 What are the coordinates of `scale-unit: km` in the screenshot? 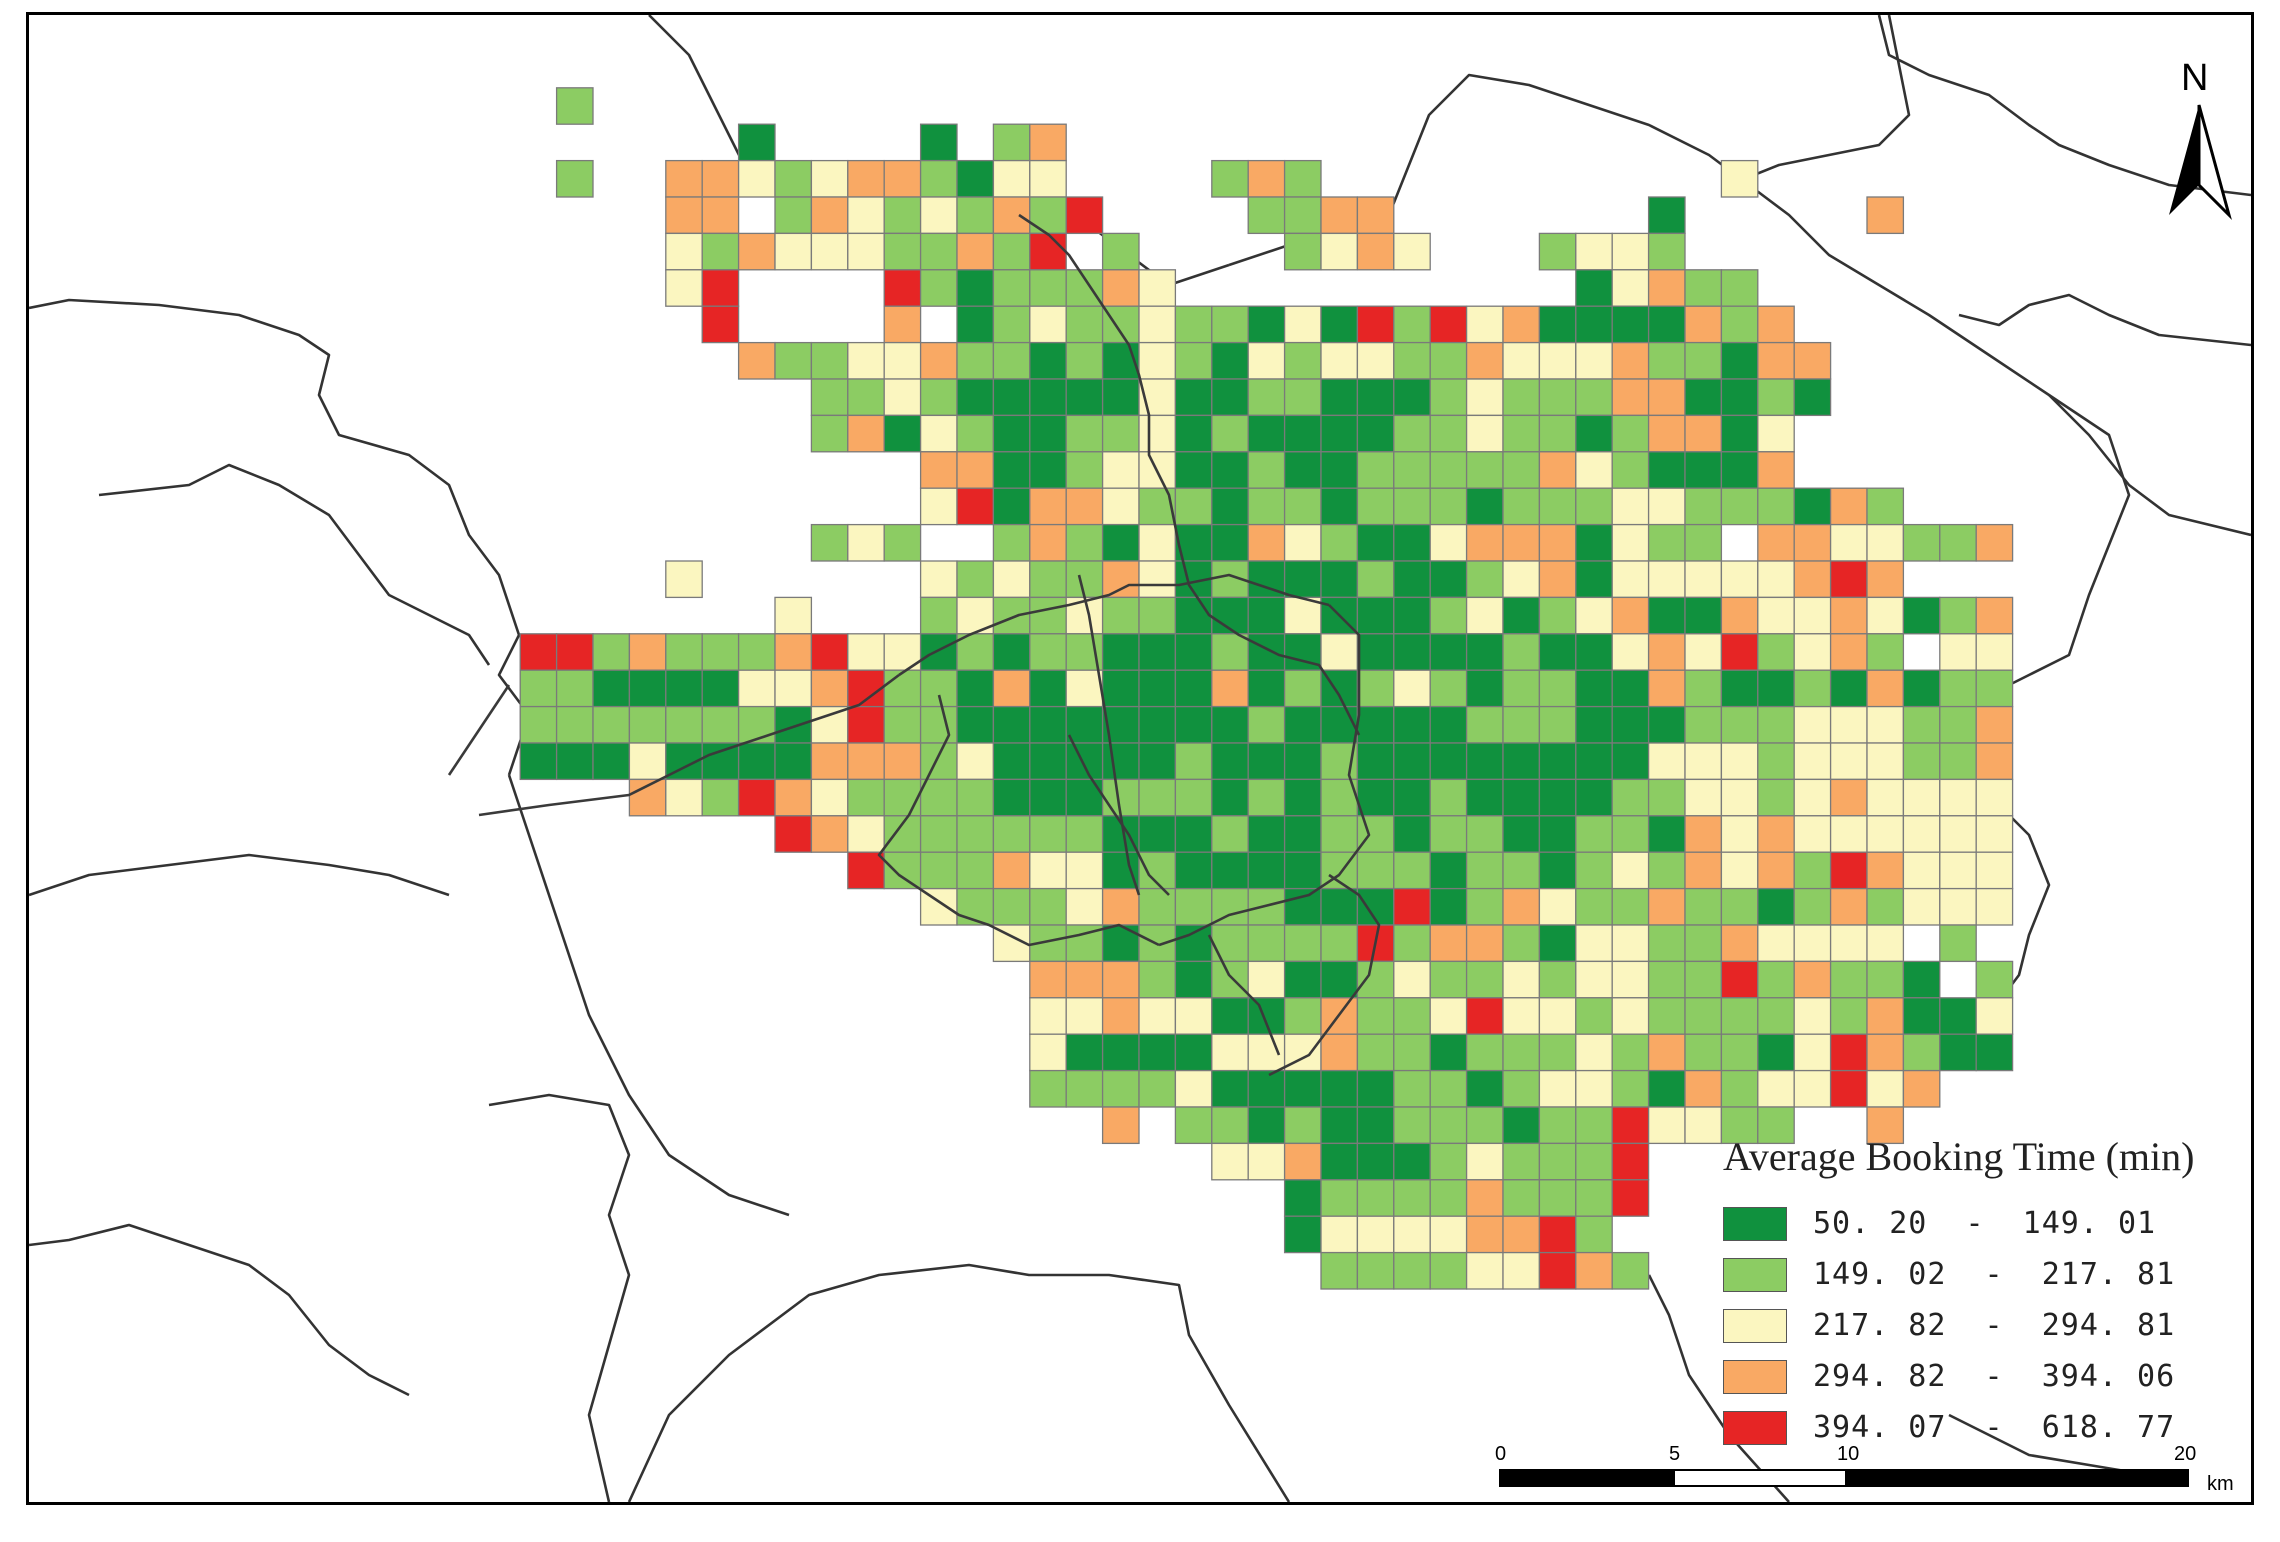 It's located at (2220, 1484).